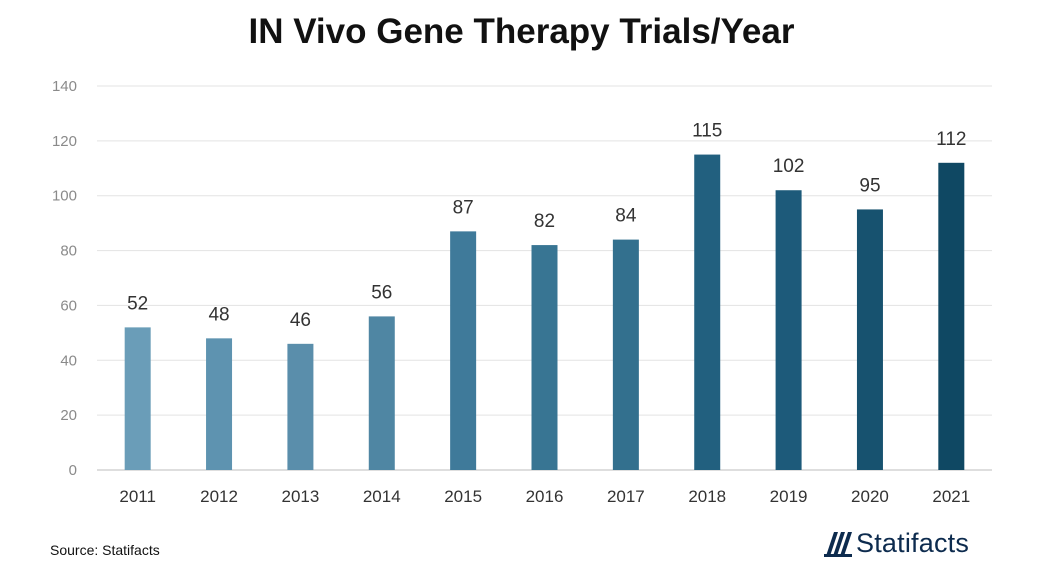 The height and width of the screenshot is (587, 1043). What do you see at coordinates (626, 216) in the screenshot?
I see `data-label-2017: 84` at bounding box center [626, 216].